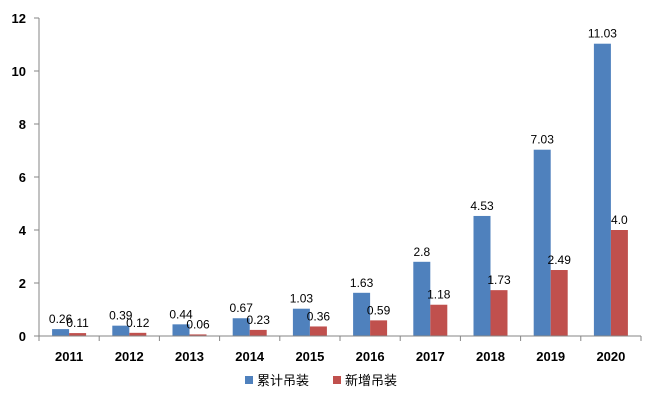  I want to click on bar-new-2011, so click(78, 334).